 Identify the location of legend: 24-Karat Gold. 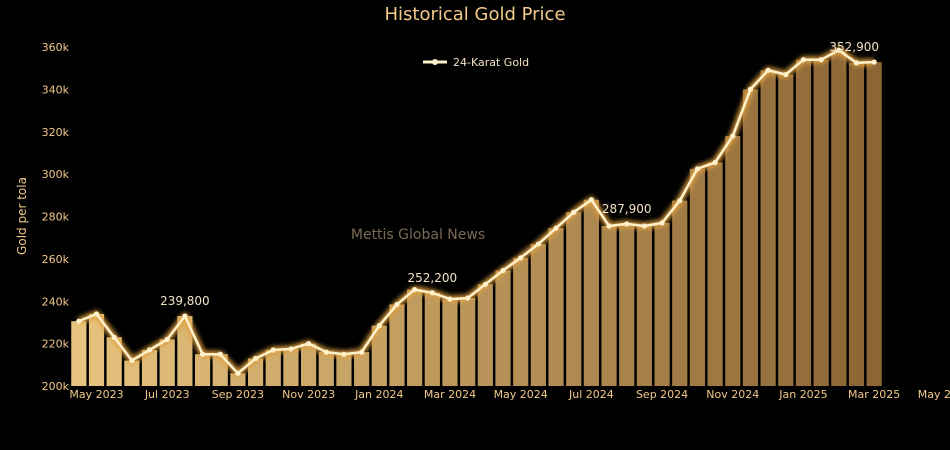
(476, 62).